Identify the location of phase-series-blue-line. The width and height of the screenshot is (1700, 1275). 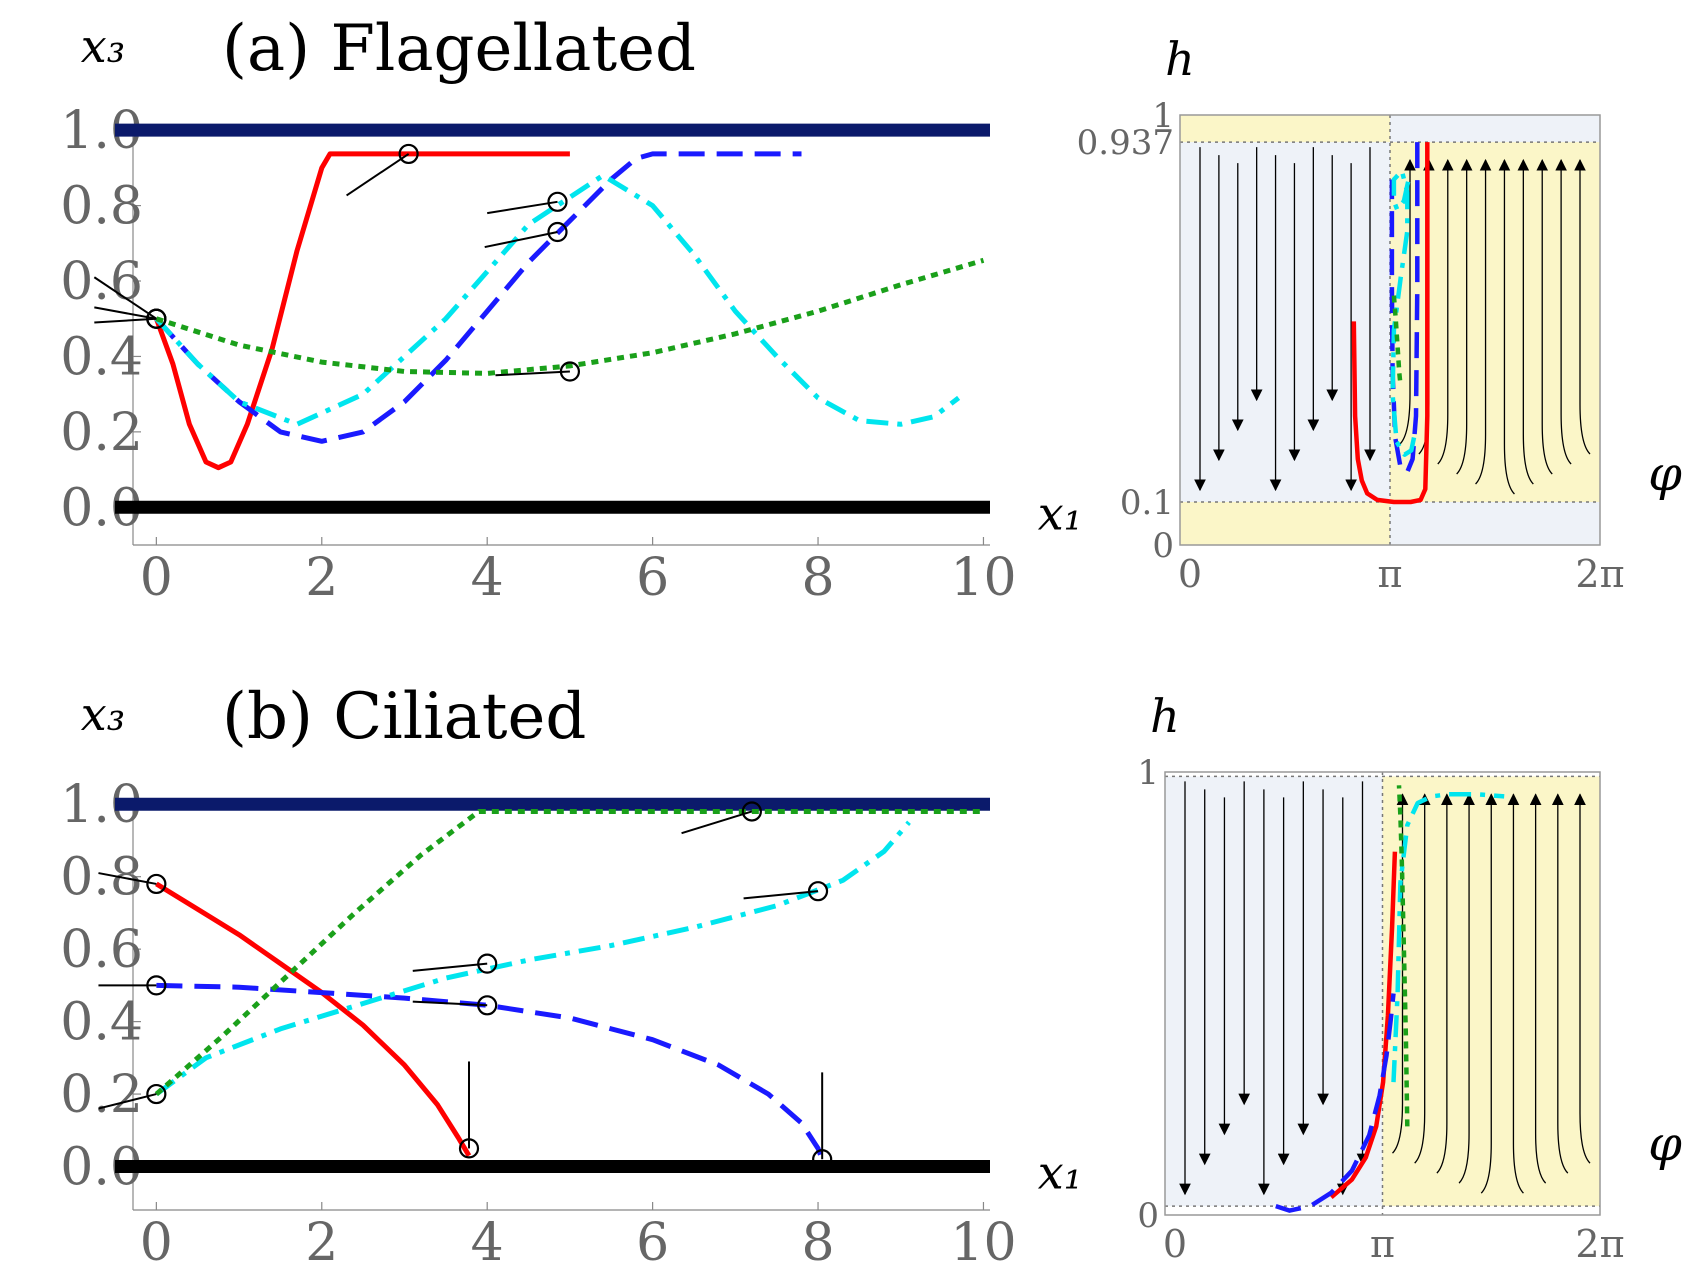
(1335, 1103).